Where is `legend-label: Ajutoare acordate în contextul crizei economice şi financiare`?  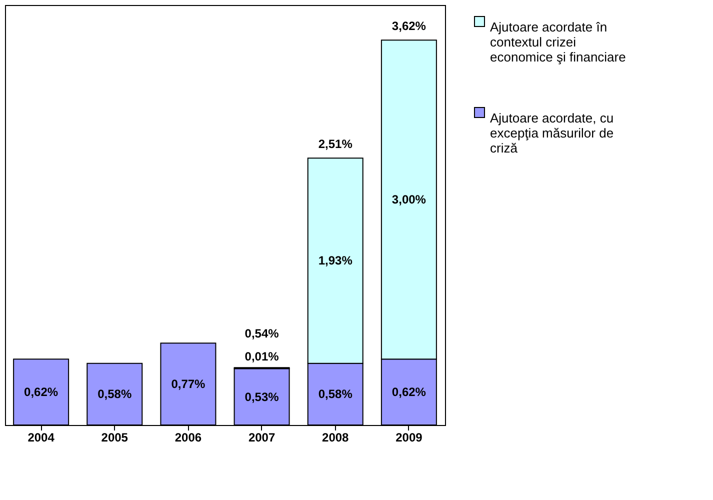 legend-label: Ajutoare acordate în contextul crizei economice şi financiare is located at coordinates (558, 42).